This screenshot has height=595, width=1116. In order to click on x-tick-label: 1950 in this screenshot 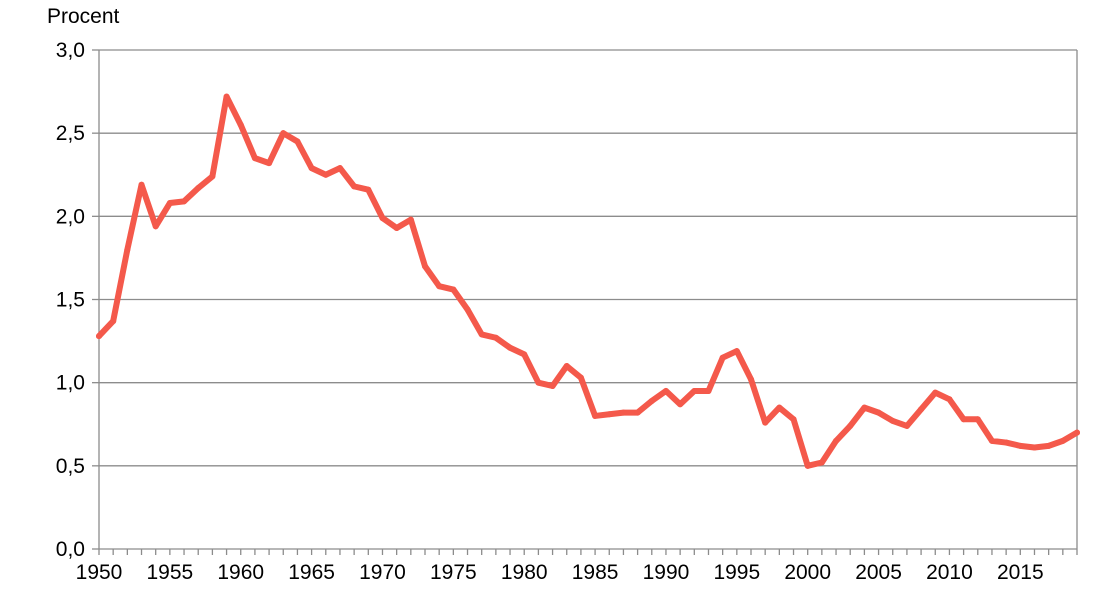, I will do `click(99, 572)`.